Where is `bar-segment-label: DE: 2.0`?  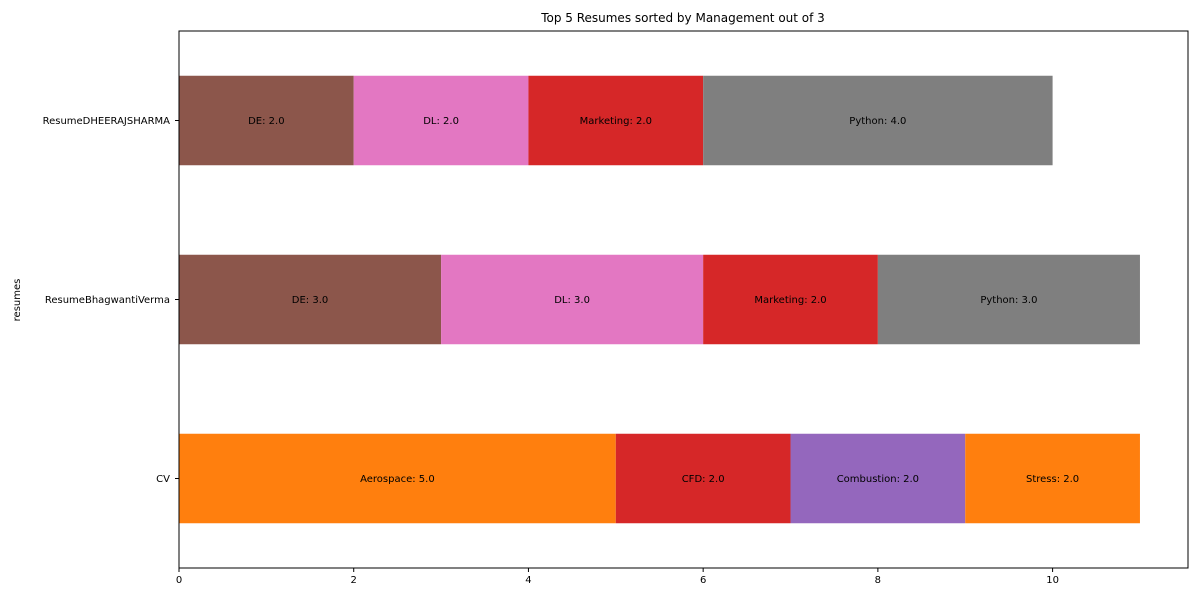
bar-segment-label: DE: 2.0 is located at coordinates (266, 121).